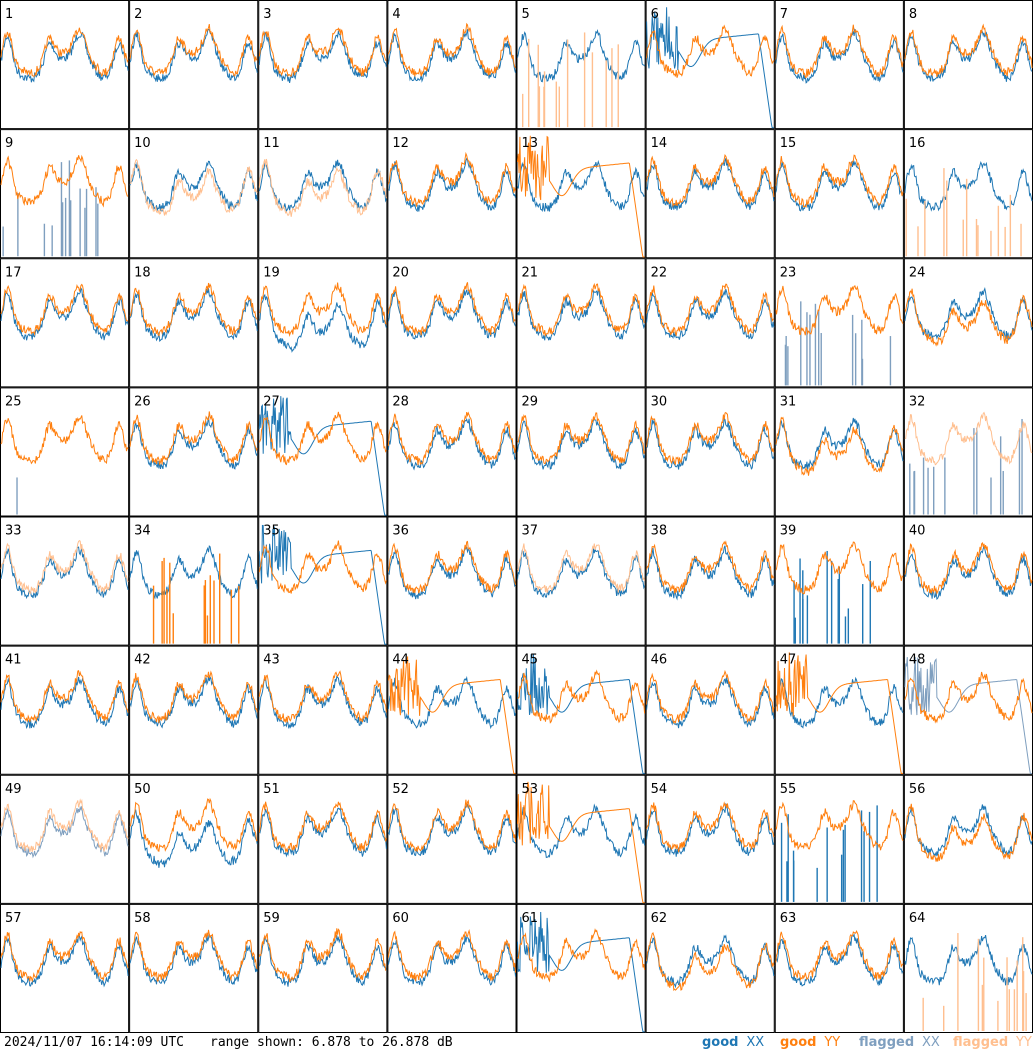 The image size is (1033, 1053). What do you see at coordinates (271, 531) in the screenshot?
I see `tile-label: 35` at bounding box center [271, 531].